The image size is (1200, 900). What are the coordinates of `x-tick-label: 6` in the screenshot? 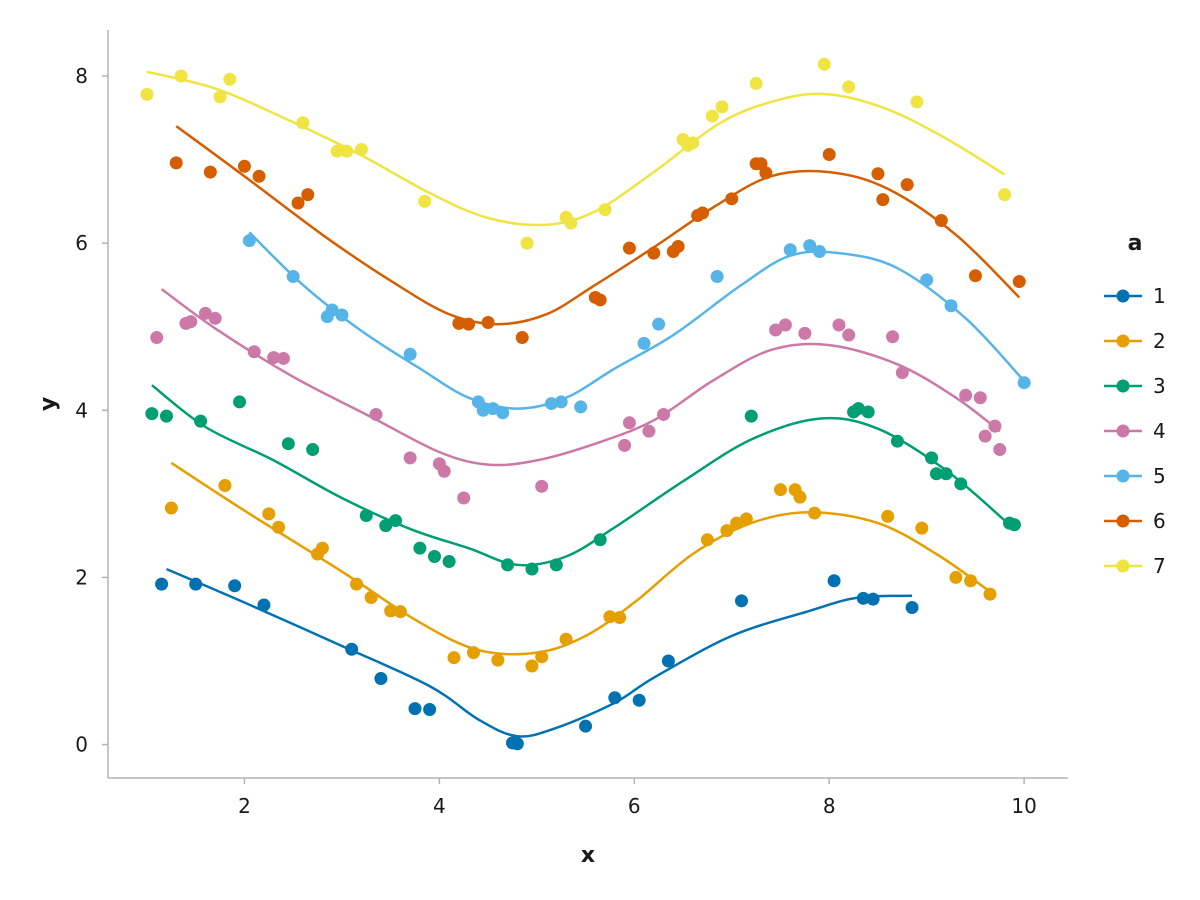 It's located at (634, 806).